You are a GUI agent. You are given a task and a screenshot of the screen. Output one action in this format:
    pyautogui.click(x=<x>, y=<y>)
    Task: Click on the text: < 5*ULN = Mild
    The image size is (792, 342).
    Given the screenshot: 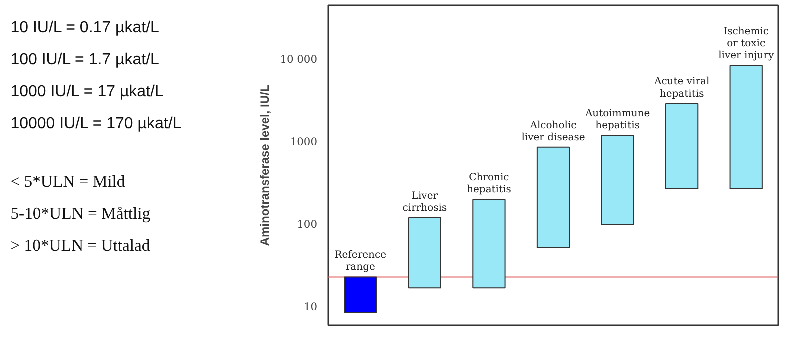 What is the action you would take?
    pyautogui.click(x=68, y=181)
    